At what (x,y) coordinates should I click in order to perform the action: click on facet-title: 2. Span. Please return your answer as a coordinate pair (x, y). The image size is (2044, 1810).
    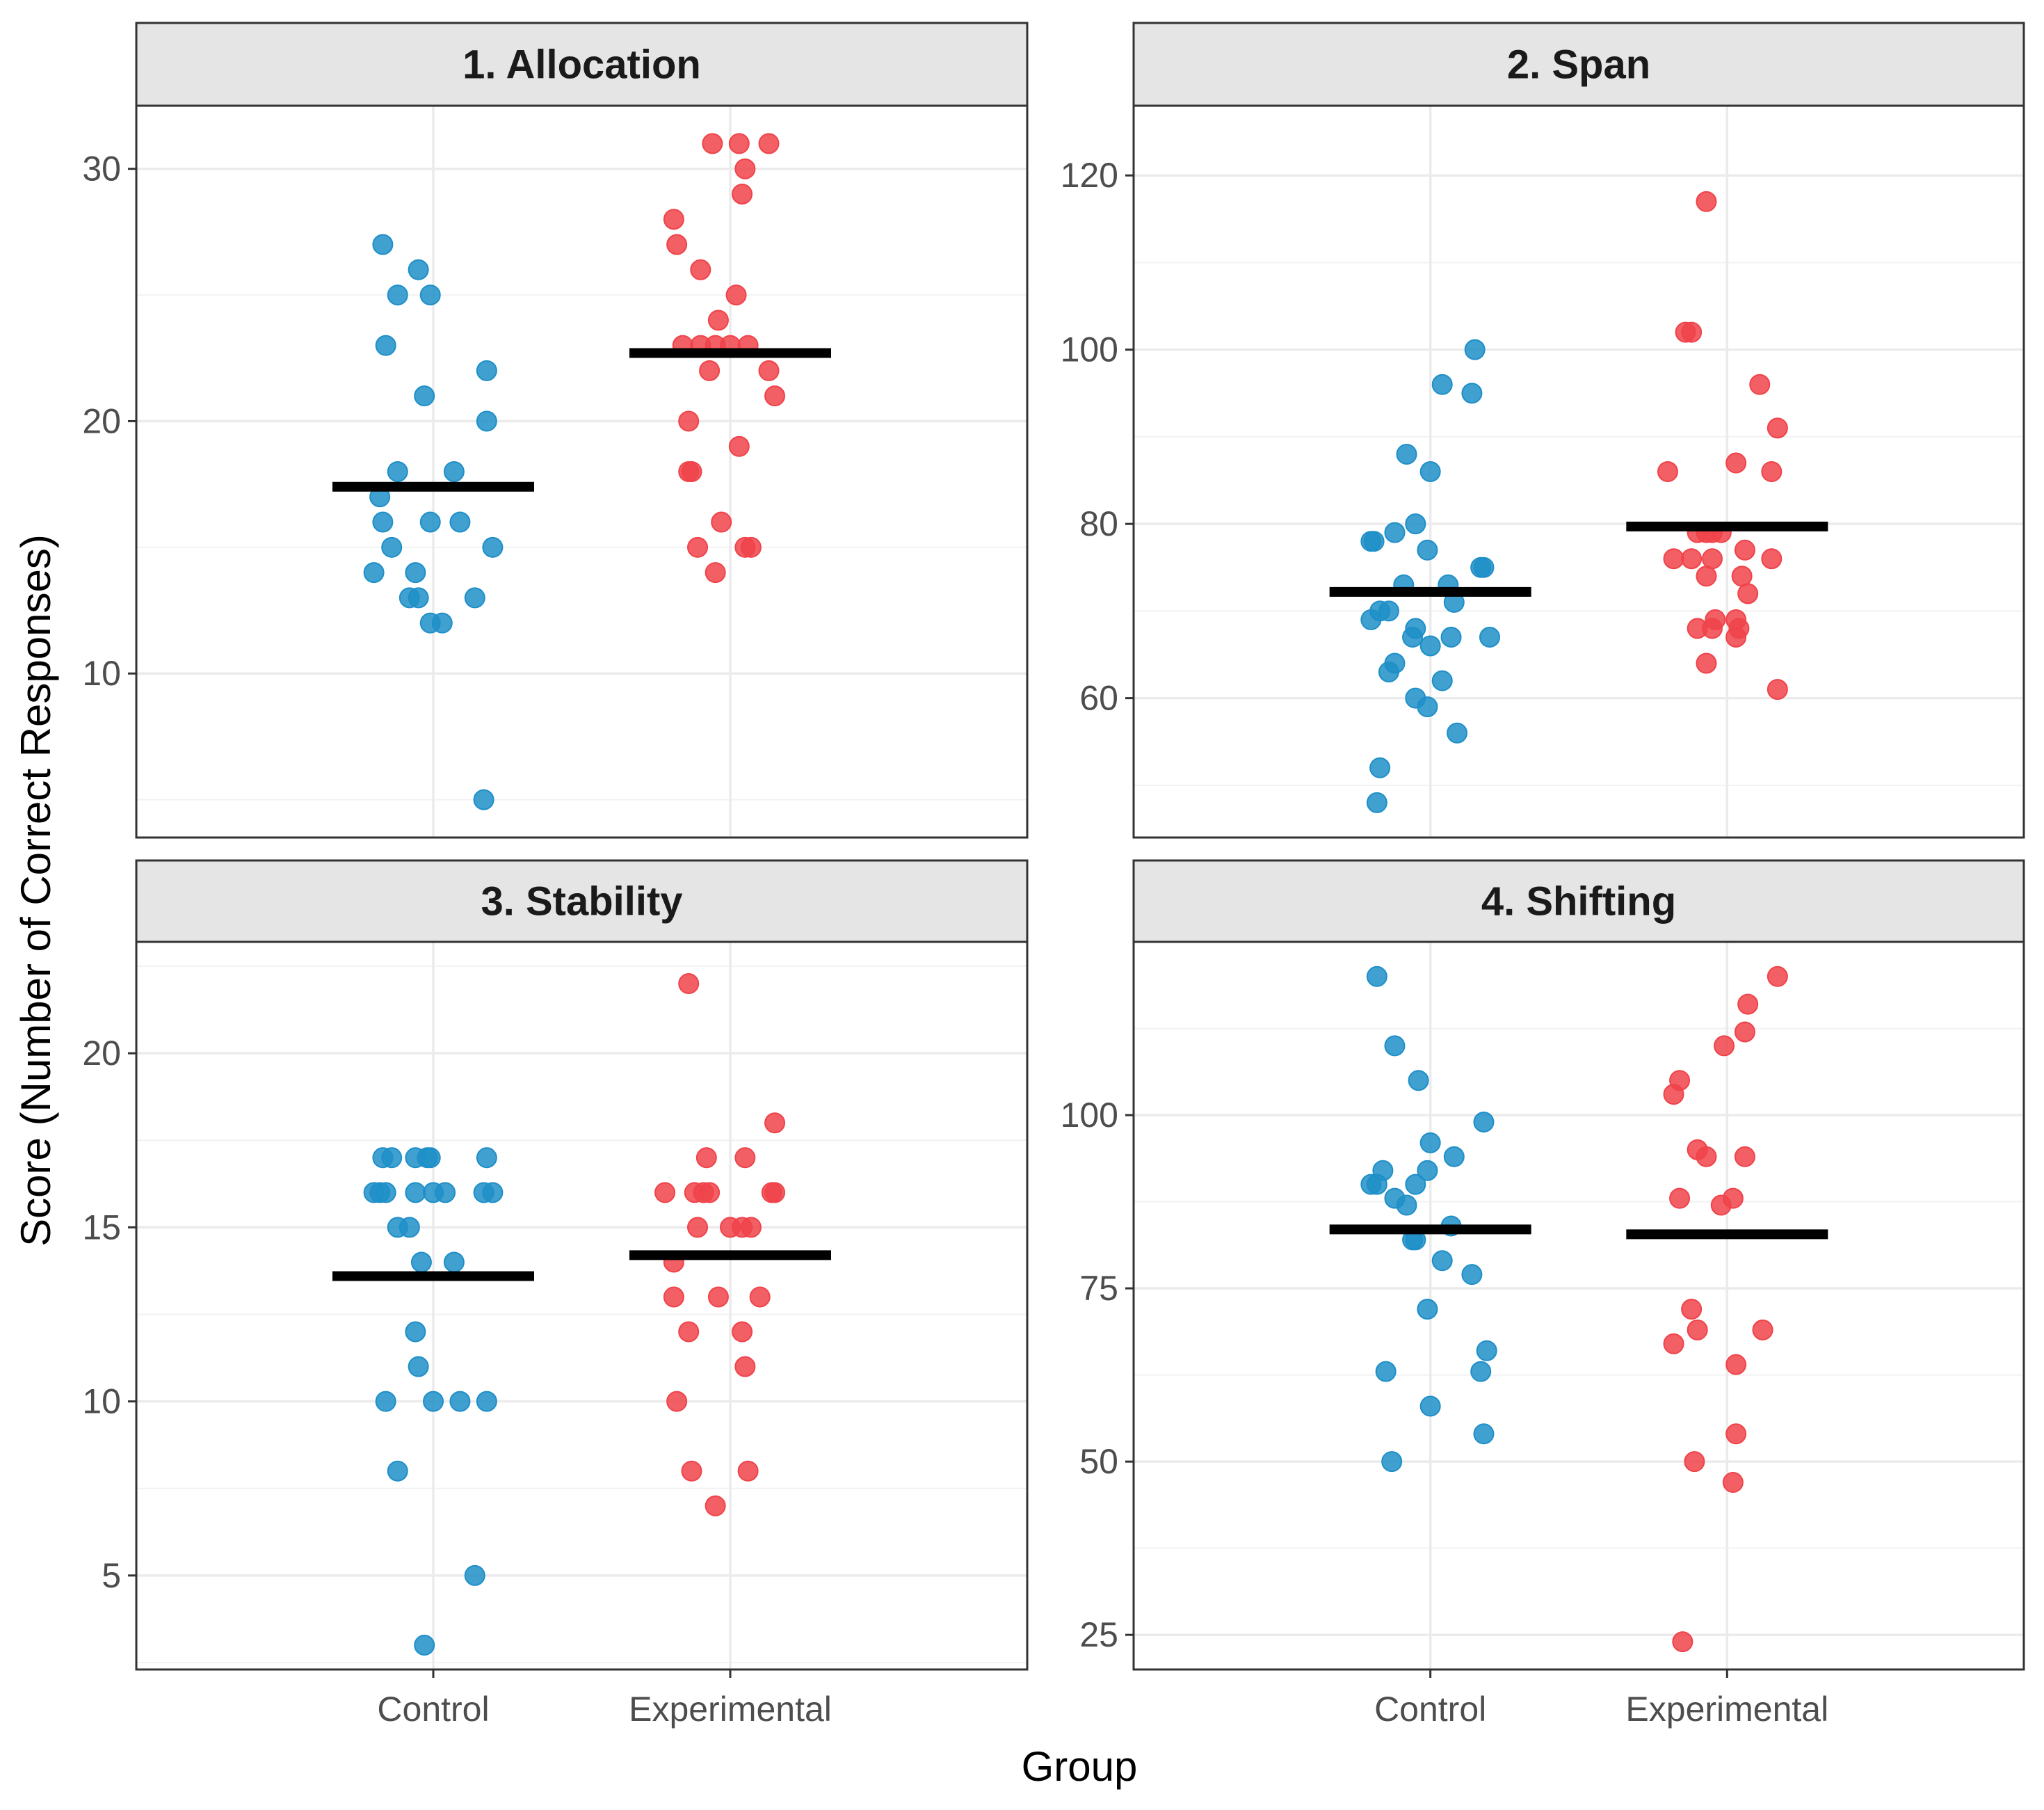
    Looking at the image, I should click on (1578, 65).